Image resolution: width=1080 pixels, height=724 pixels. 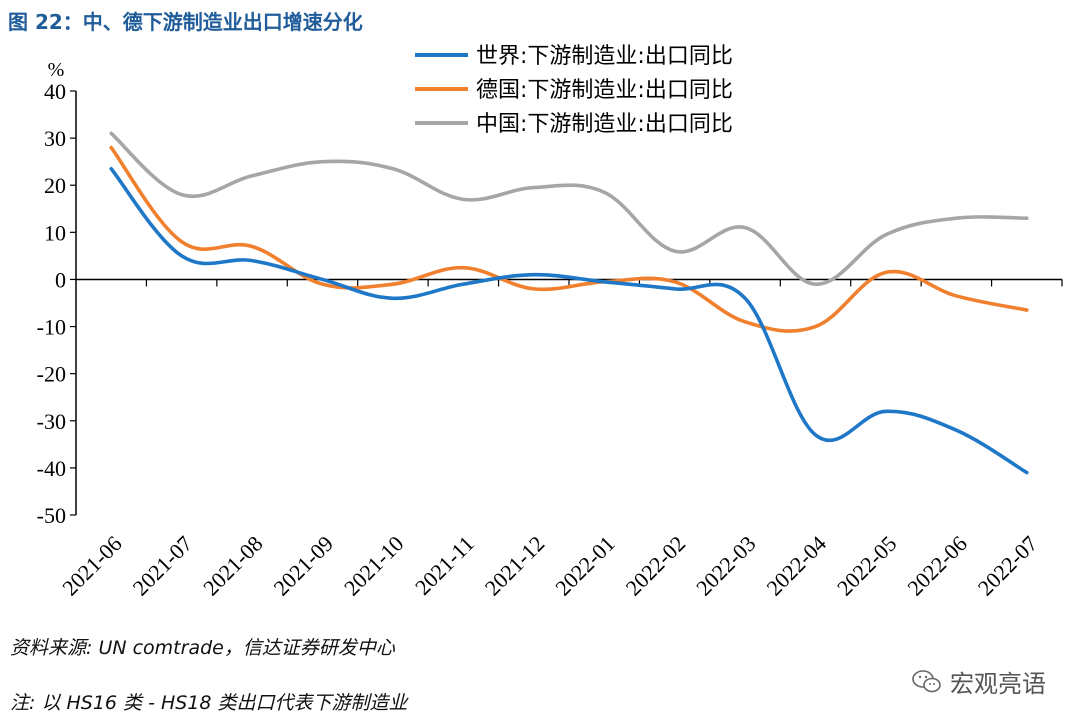 I want to click on x-tick-label: 2021-10, so click(x=374, y=566).